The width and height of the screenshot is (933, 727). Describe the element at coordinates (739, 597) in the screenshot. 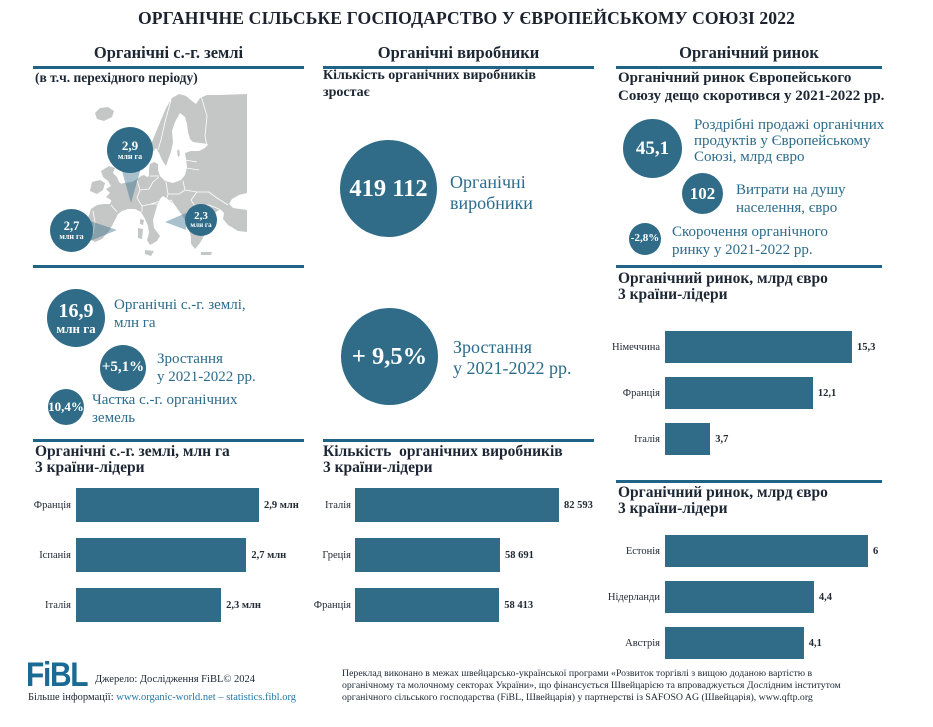

I see `market2-bar-chart: Естонія 6 Нідерланди 4,4 Австрія 4,1` at that location.